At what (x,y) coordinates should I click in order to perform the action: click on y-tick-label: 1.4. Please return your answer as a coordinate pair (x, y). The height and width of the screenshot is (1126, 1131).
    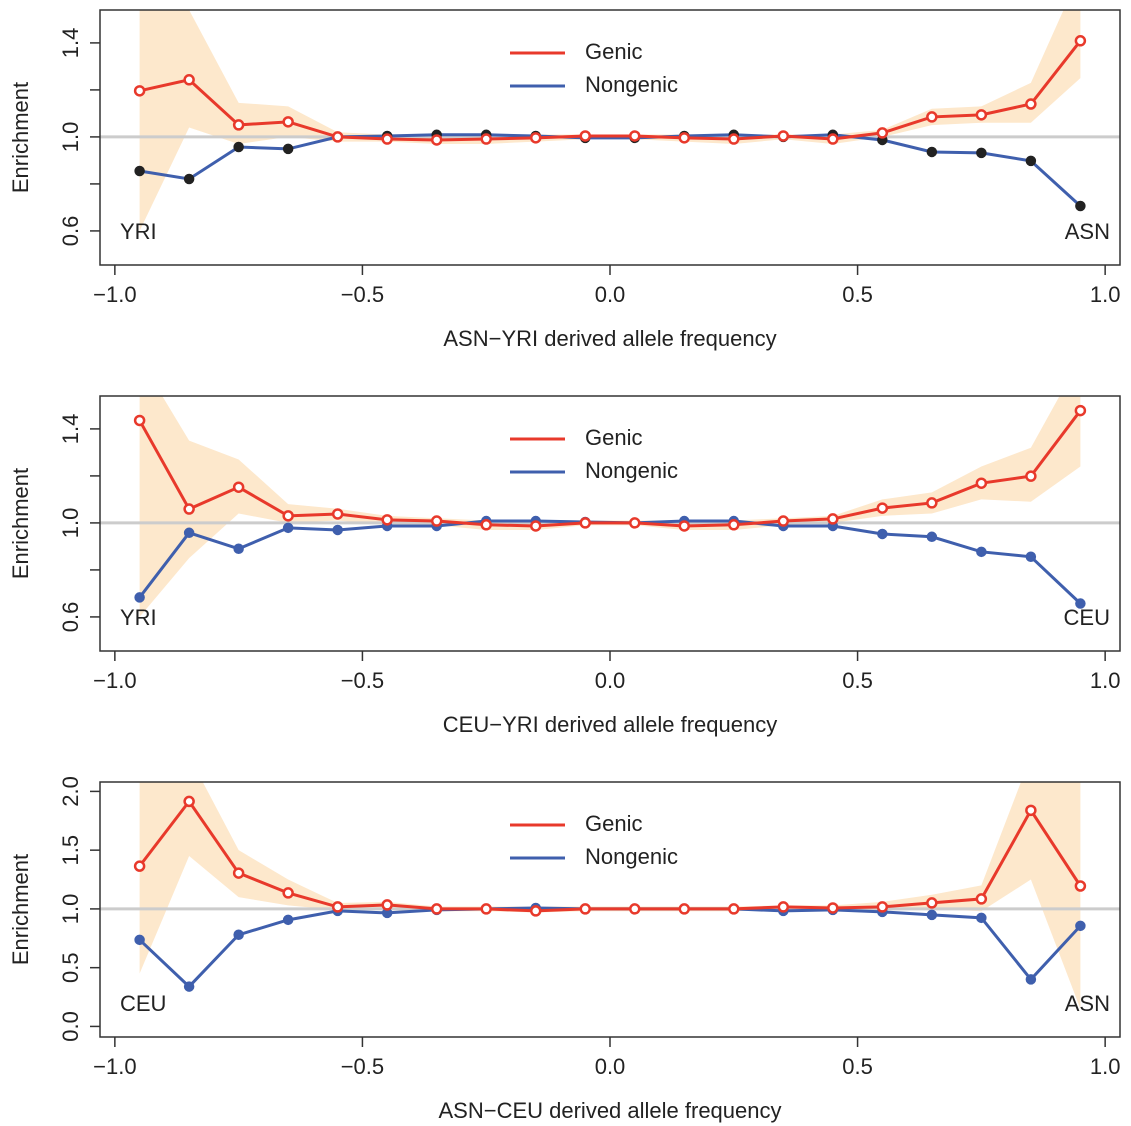
    Looking at the image, I should click on (70, 429).